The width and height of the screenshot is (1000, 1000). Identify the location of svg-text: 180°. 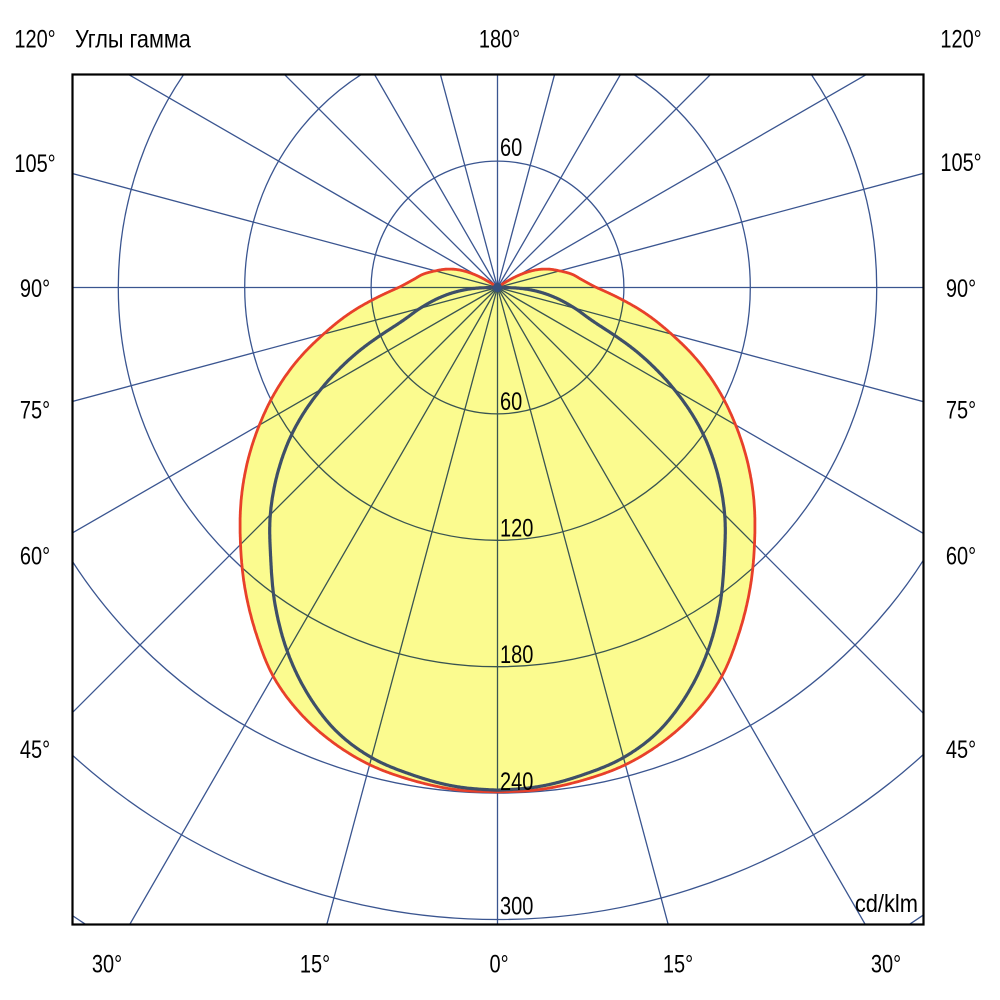
(499, 39).